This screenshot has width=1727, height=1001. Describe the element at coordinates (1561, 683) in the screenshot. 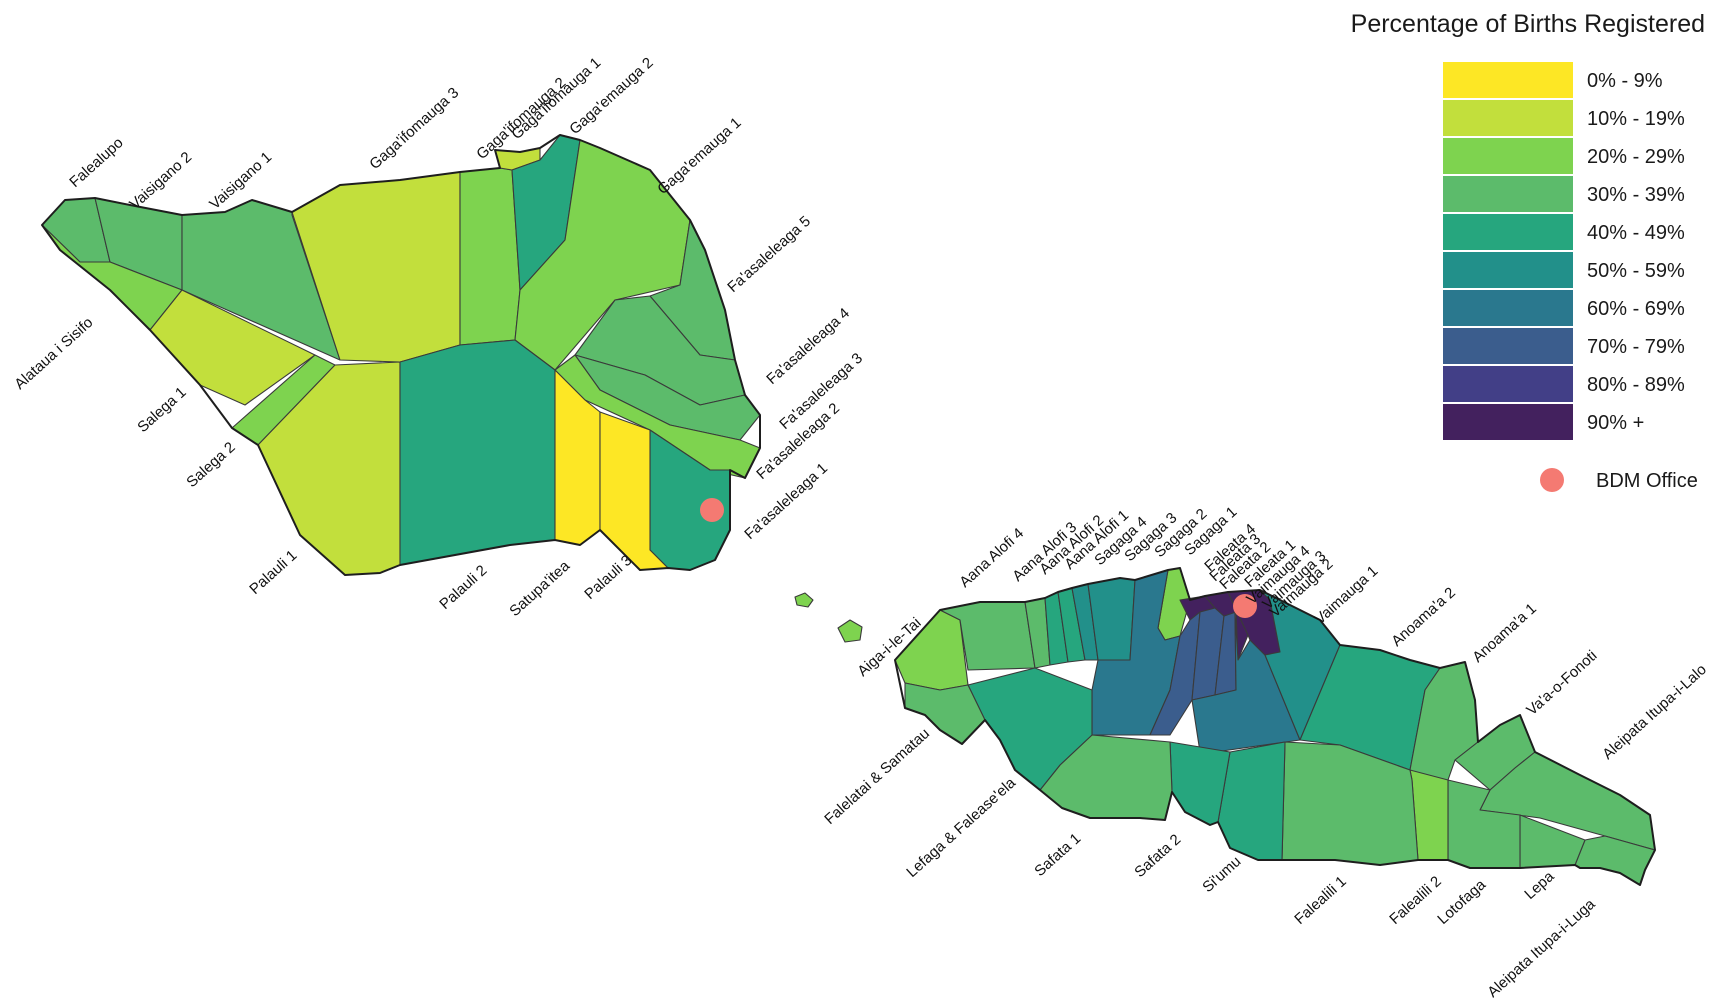

I see `label-vaa-o-fonoti: Va'a-o-Fonoti` at that location.